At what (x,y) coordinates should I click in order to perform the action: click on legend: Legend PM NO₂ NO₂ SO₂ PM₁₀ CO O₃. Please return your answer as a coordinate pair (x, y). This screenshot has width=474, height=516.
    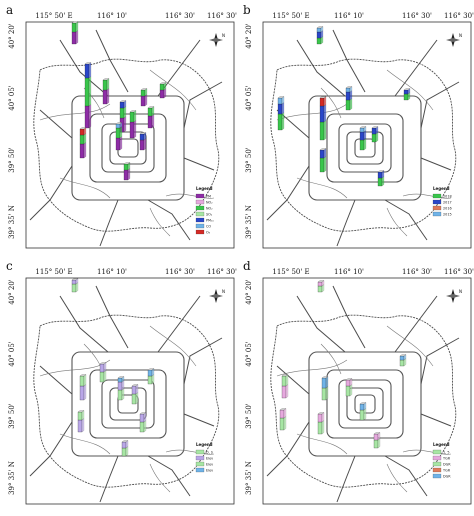
    Looking at the image, I should click on (204, 210).